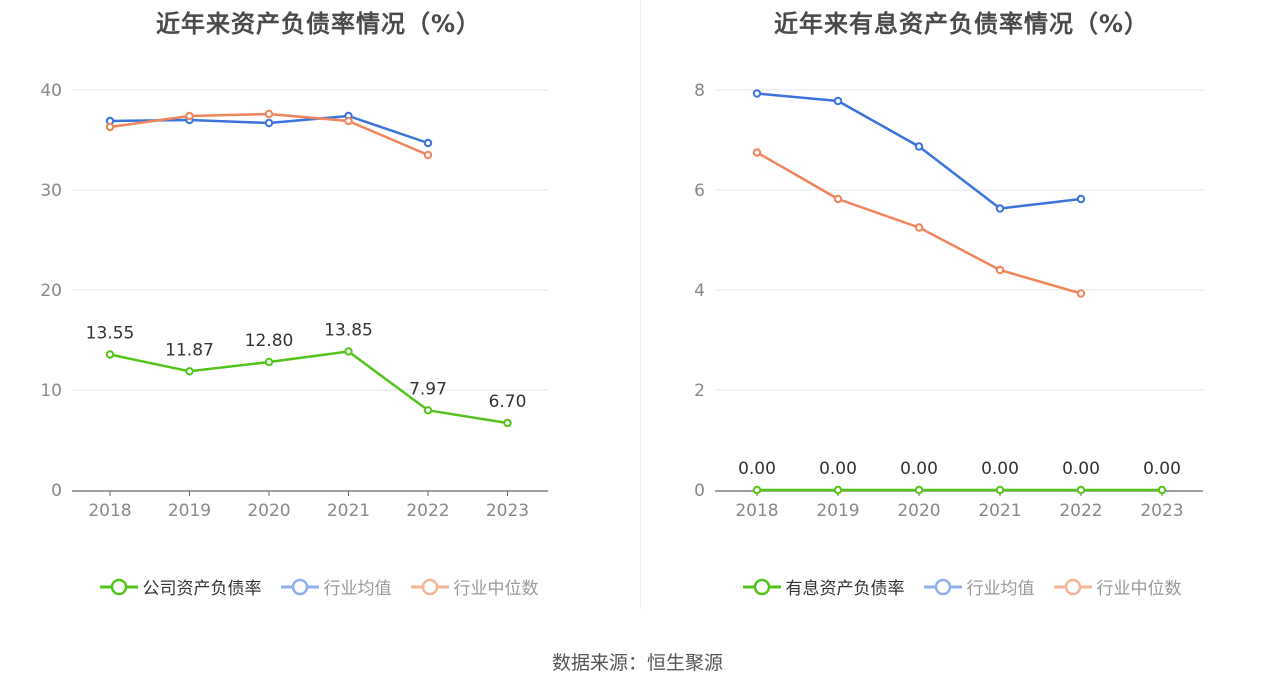 This screenshot has height=688, width=1275. What do you see at coordinates (640, 305) in the screenshot?
I see `panel-divider` at bounding box center [640, 305].